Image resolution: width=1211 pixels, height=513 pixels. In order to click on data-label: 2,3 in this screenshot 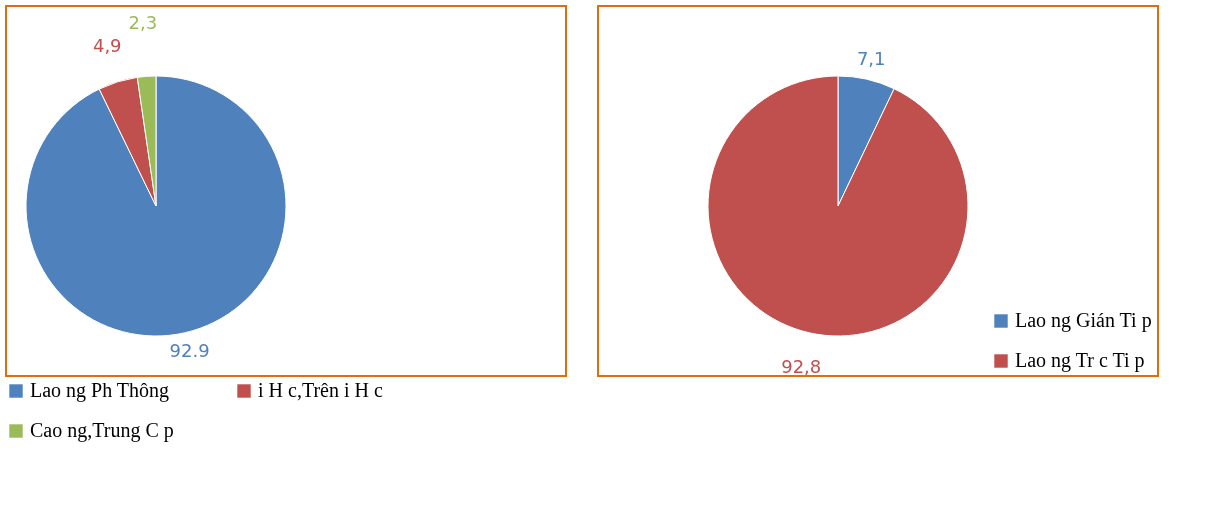, I will do `click(143, 23)`.